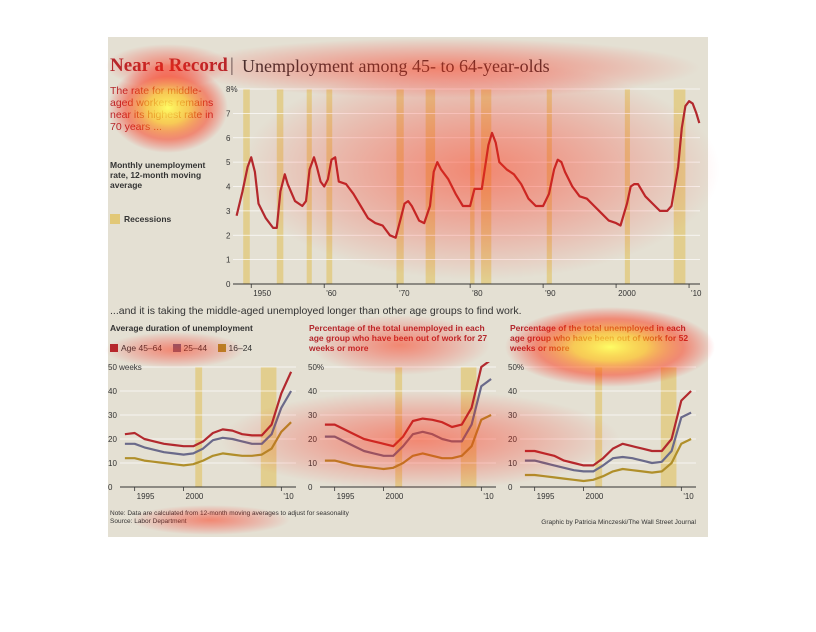 The image size is (816, 632). I want to click on legend-item-25-44: 25–44, so click(190, 348).